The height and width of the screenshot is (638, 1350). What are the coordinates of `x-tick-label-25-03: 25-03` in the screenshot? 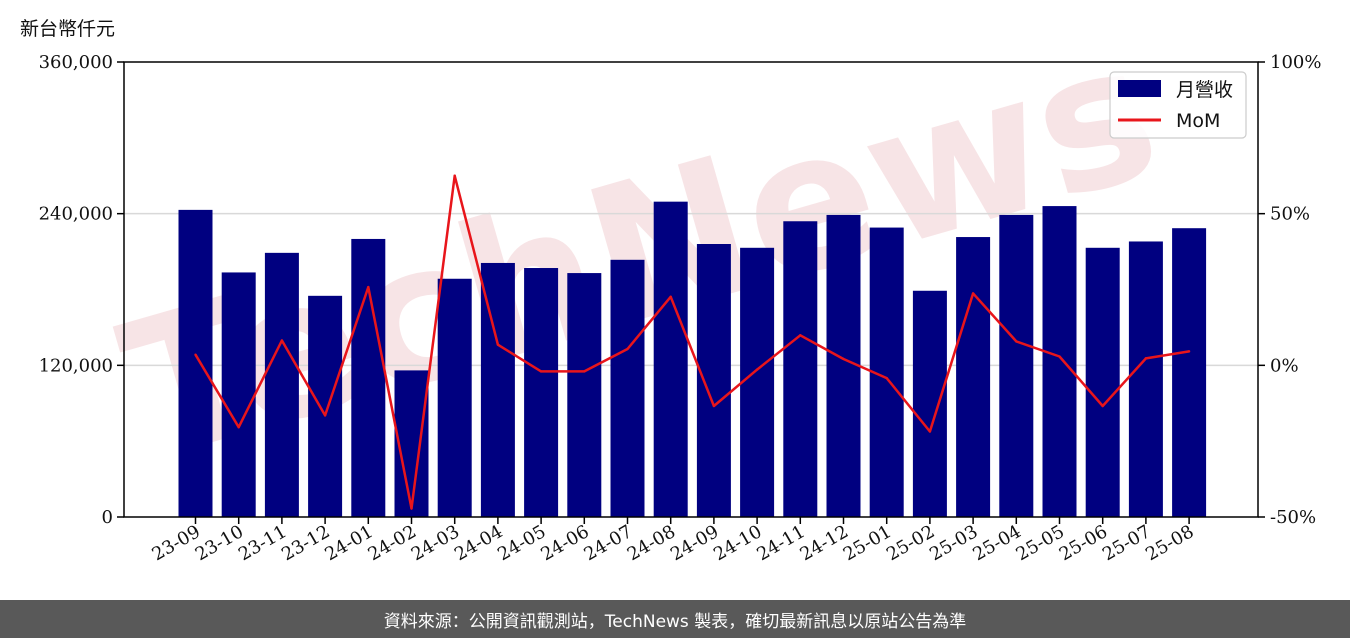 It's located at (953, 543).